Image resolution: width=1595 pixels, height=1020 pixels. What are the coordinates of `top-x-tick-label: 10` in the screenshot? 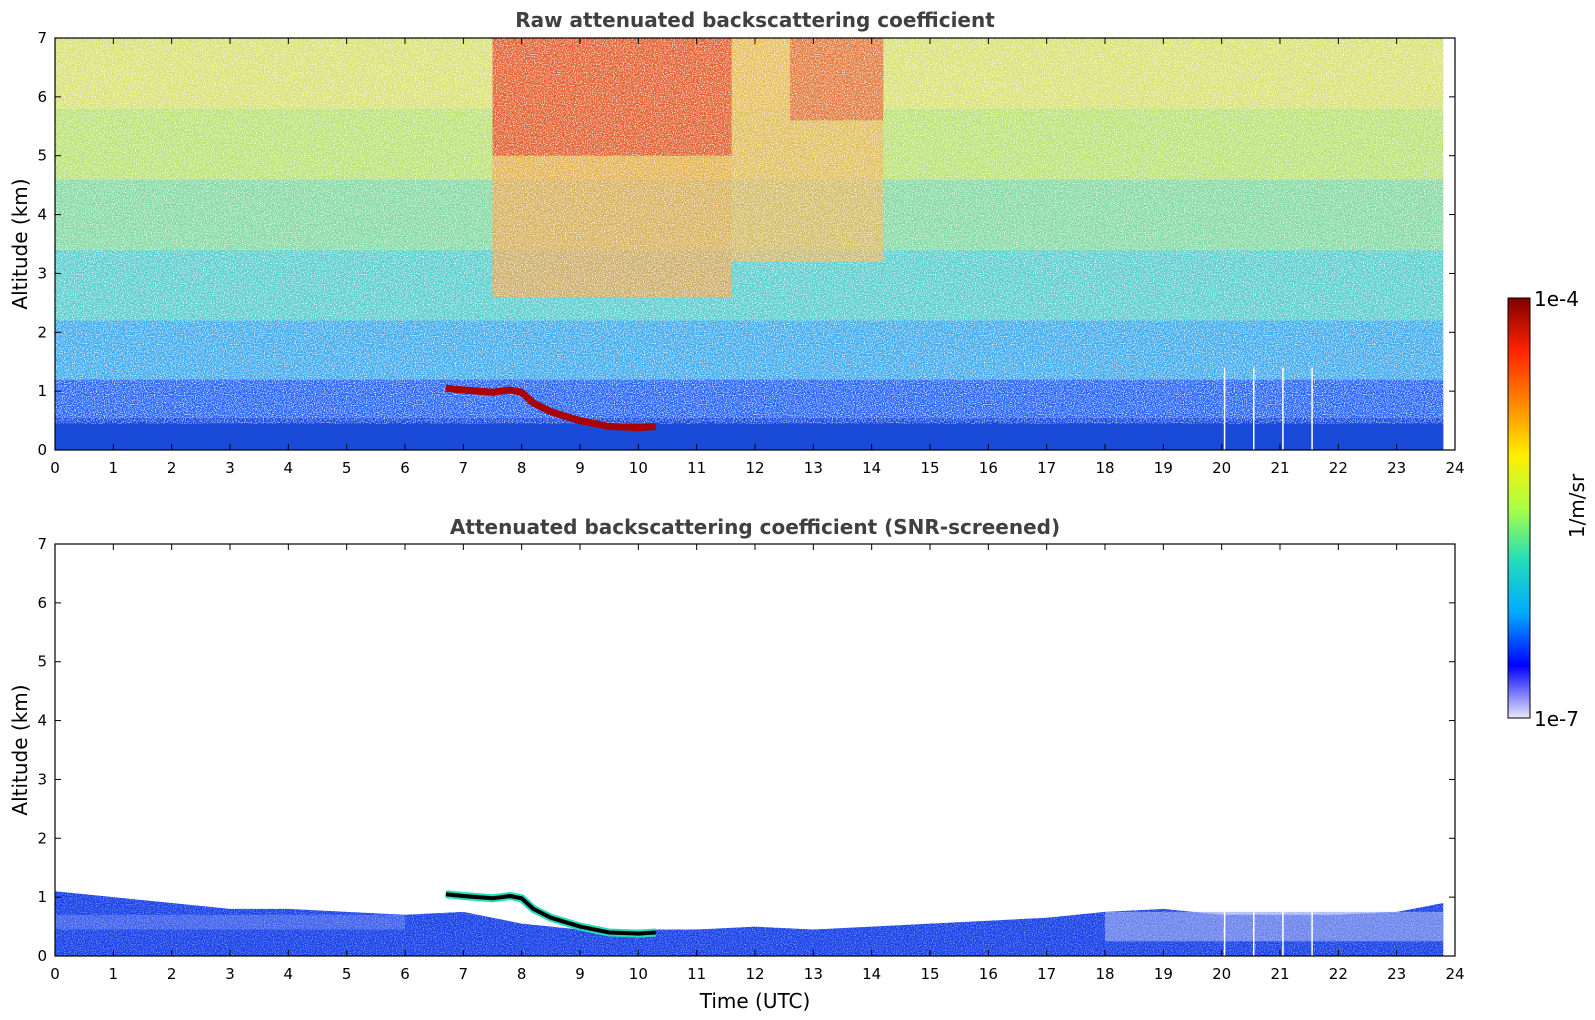 It's located at (638, 468).